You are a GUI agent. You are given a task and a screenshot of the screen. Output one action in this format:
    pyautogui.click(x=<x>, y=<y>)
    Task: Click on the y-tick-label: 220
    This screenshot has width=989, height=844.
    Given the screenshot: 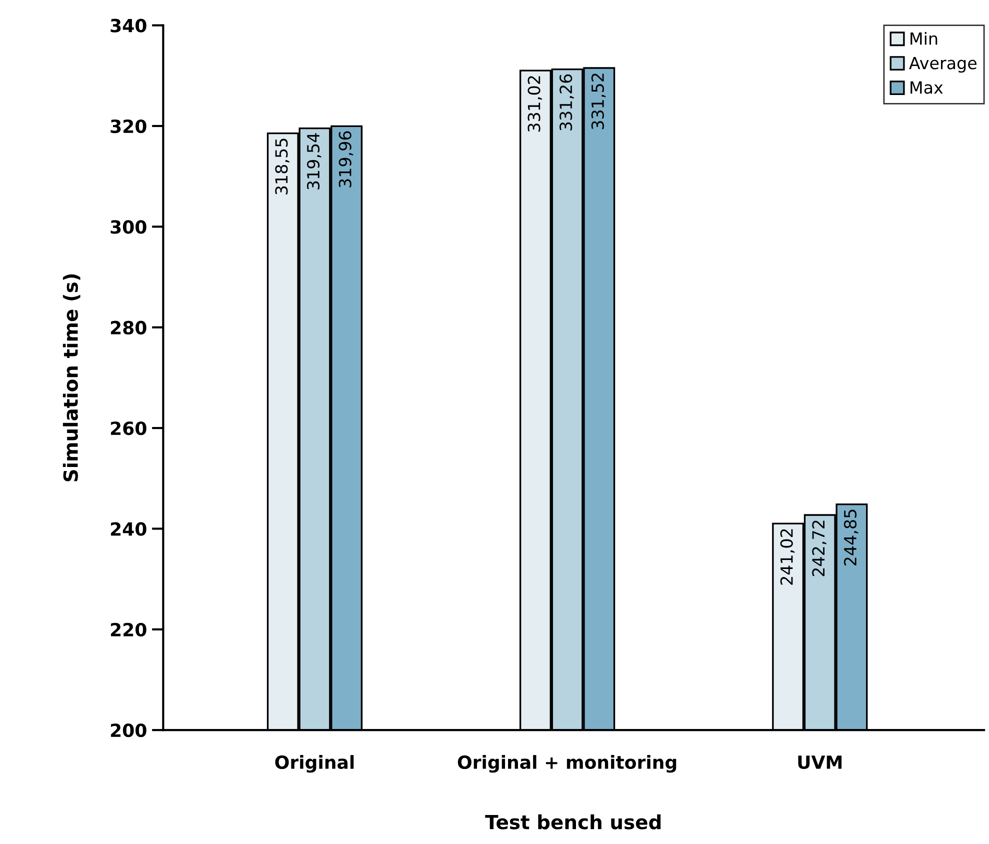 What is the action you would take?
    pyautogui.click(x=128, y=629)
    